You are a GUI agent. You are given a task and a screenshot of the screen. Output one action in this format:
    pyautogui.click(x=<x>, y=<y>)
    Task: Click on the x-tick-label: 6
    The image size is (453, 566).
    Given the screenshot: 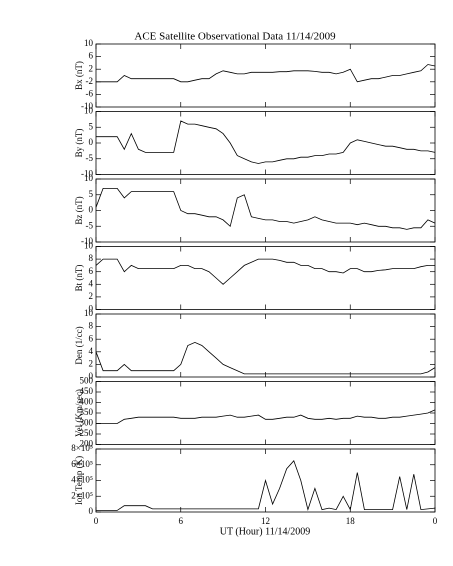 What is the action you would take?
    pyautogui.click(x=181, y=521)
    